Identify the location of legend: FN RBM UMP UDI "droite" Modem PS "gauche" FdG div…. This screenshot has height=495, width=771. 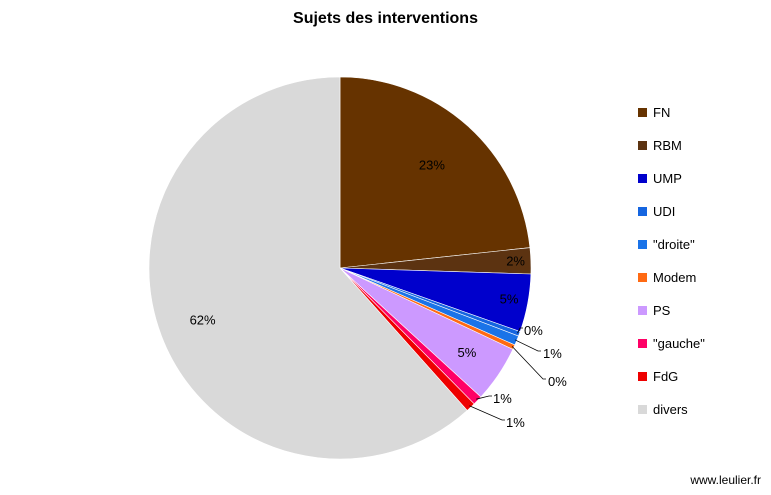
(671, 261).